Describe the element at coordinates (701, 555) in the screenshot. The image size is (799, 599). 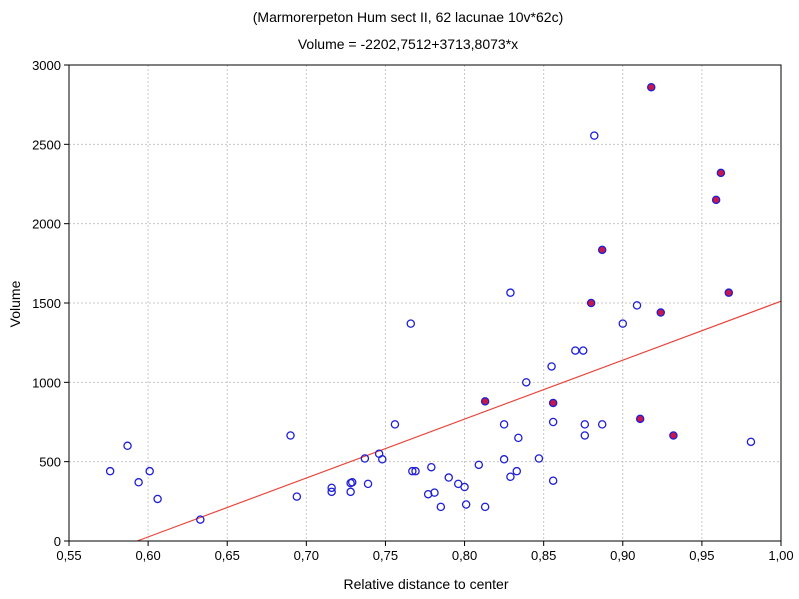
I see `x-tick-label: 0,95` at that location.